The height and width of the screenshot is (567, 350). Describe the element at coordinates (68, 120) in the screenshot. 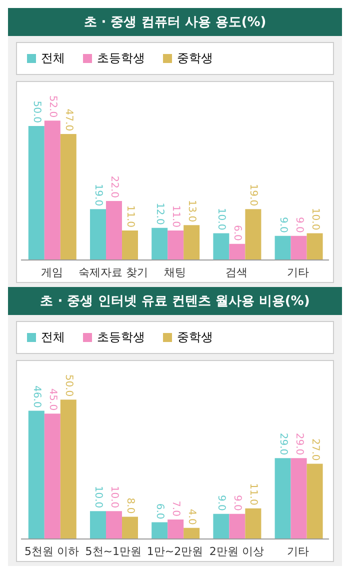

I see `data-label: 47.0` at that location.